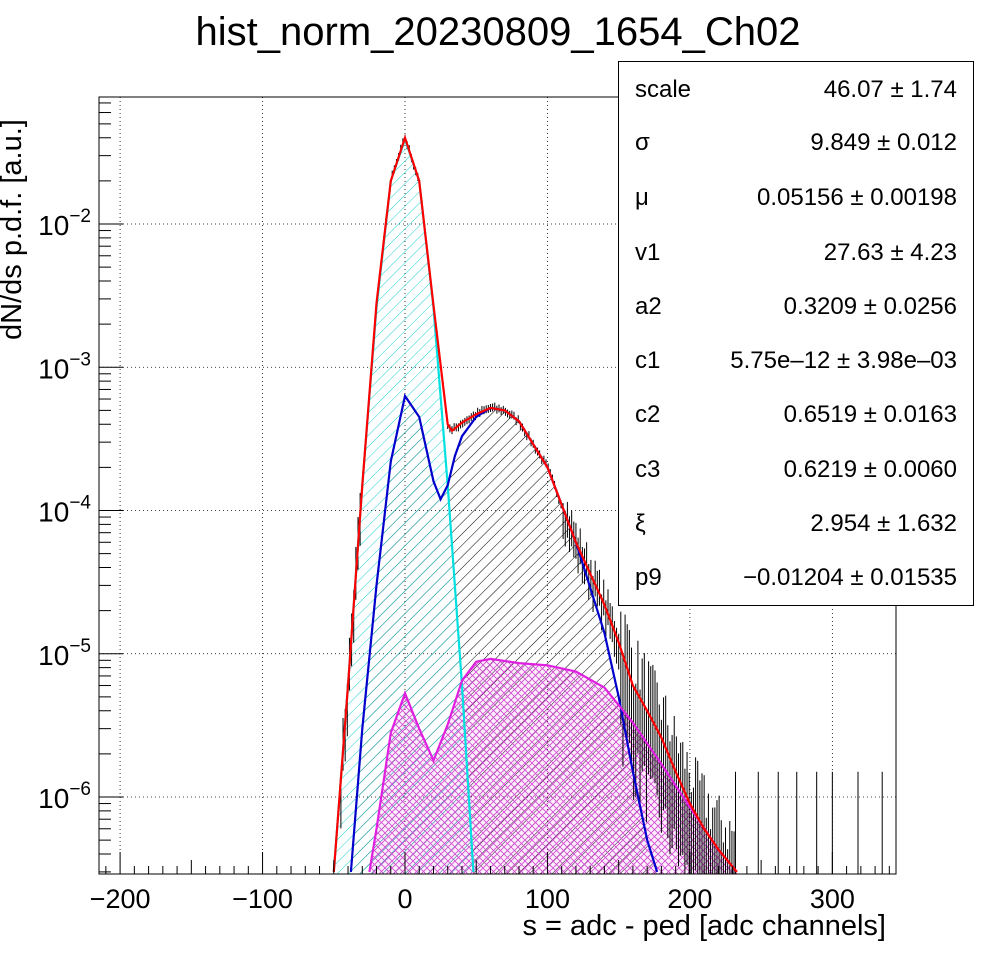 Image resolution: width=996 pixels, height=972 pixels. Describe the element at coordinates (547, 899) in the screenshot. I see `x-tick-label: 100` at that location.